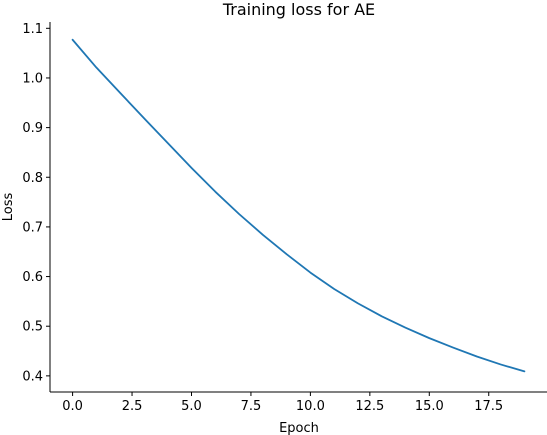 Image resolution: width=547 pixels, height=435 pixels. I want to click on y-axis-label: Loss, so click(8, 207).